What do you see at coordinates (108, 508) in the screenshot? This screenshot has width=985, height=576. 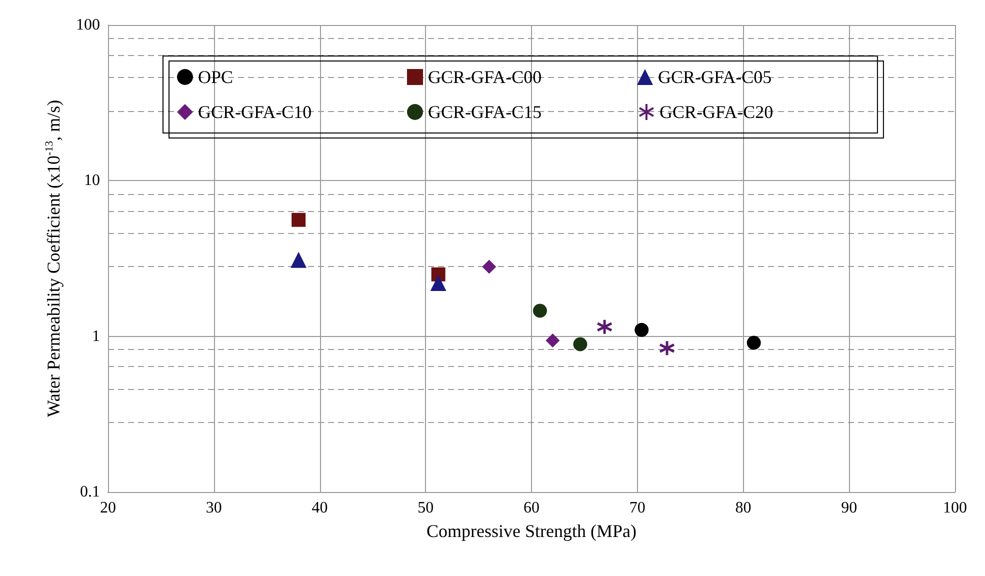 I see `x-tick-label: 20` at bounding box center [108, 508].